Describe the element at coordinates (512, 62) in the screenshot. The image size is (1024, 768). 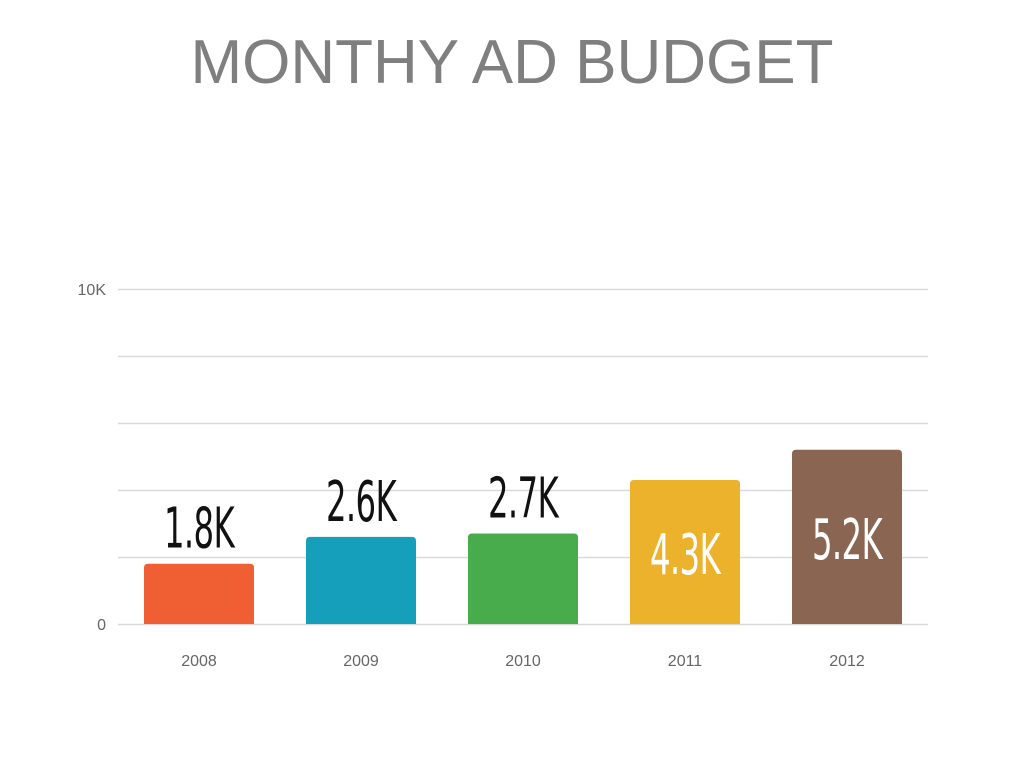
I see `chart-title: MONTHY AD BUDGET` at that location.